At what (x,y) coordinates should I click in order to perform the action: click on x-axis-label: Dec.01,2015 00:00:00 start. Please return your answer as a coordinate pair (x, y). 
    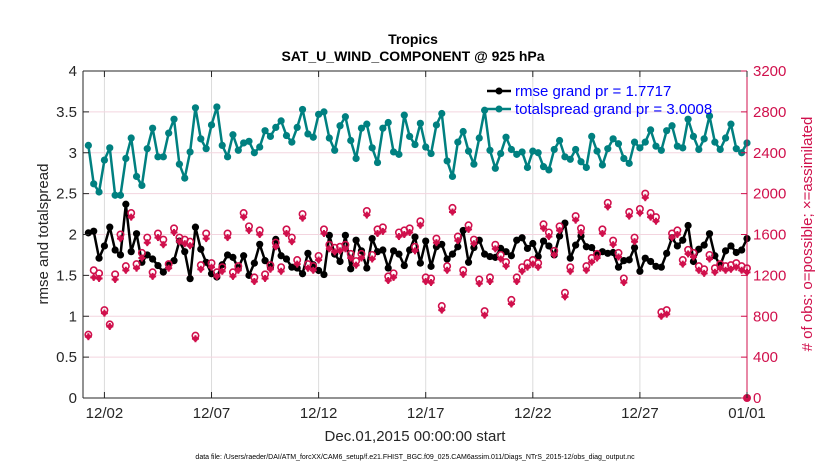
    Looking at the image, I should click on (416, 436).